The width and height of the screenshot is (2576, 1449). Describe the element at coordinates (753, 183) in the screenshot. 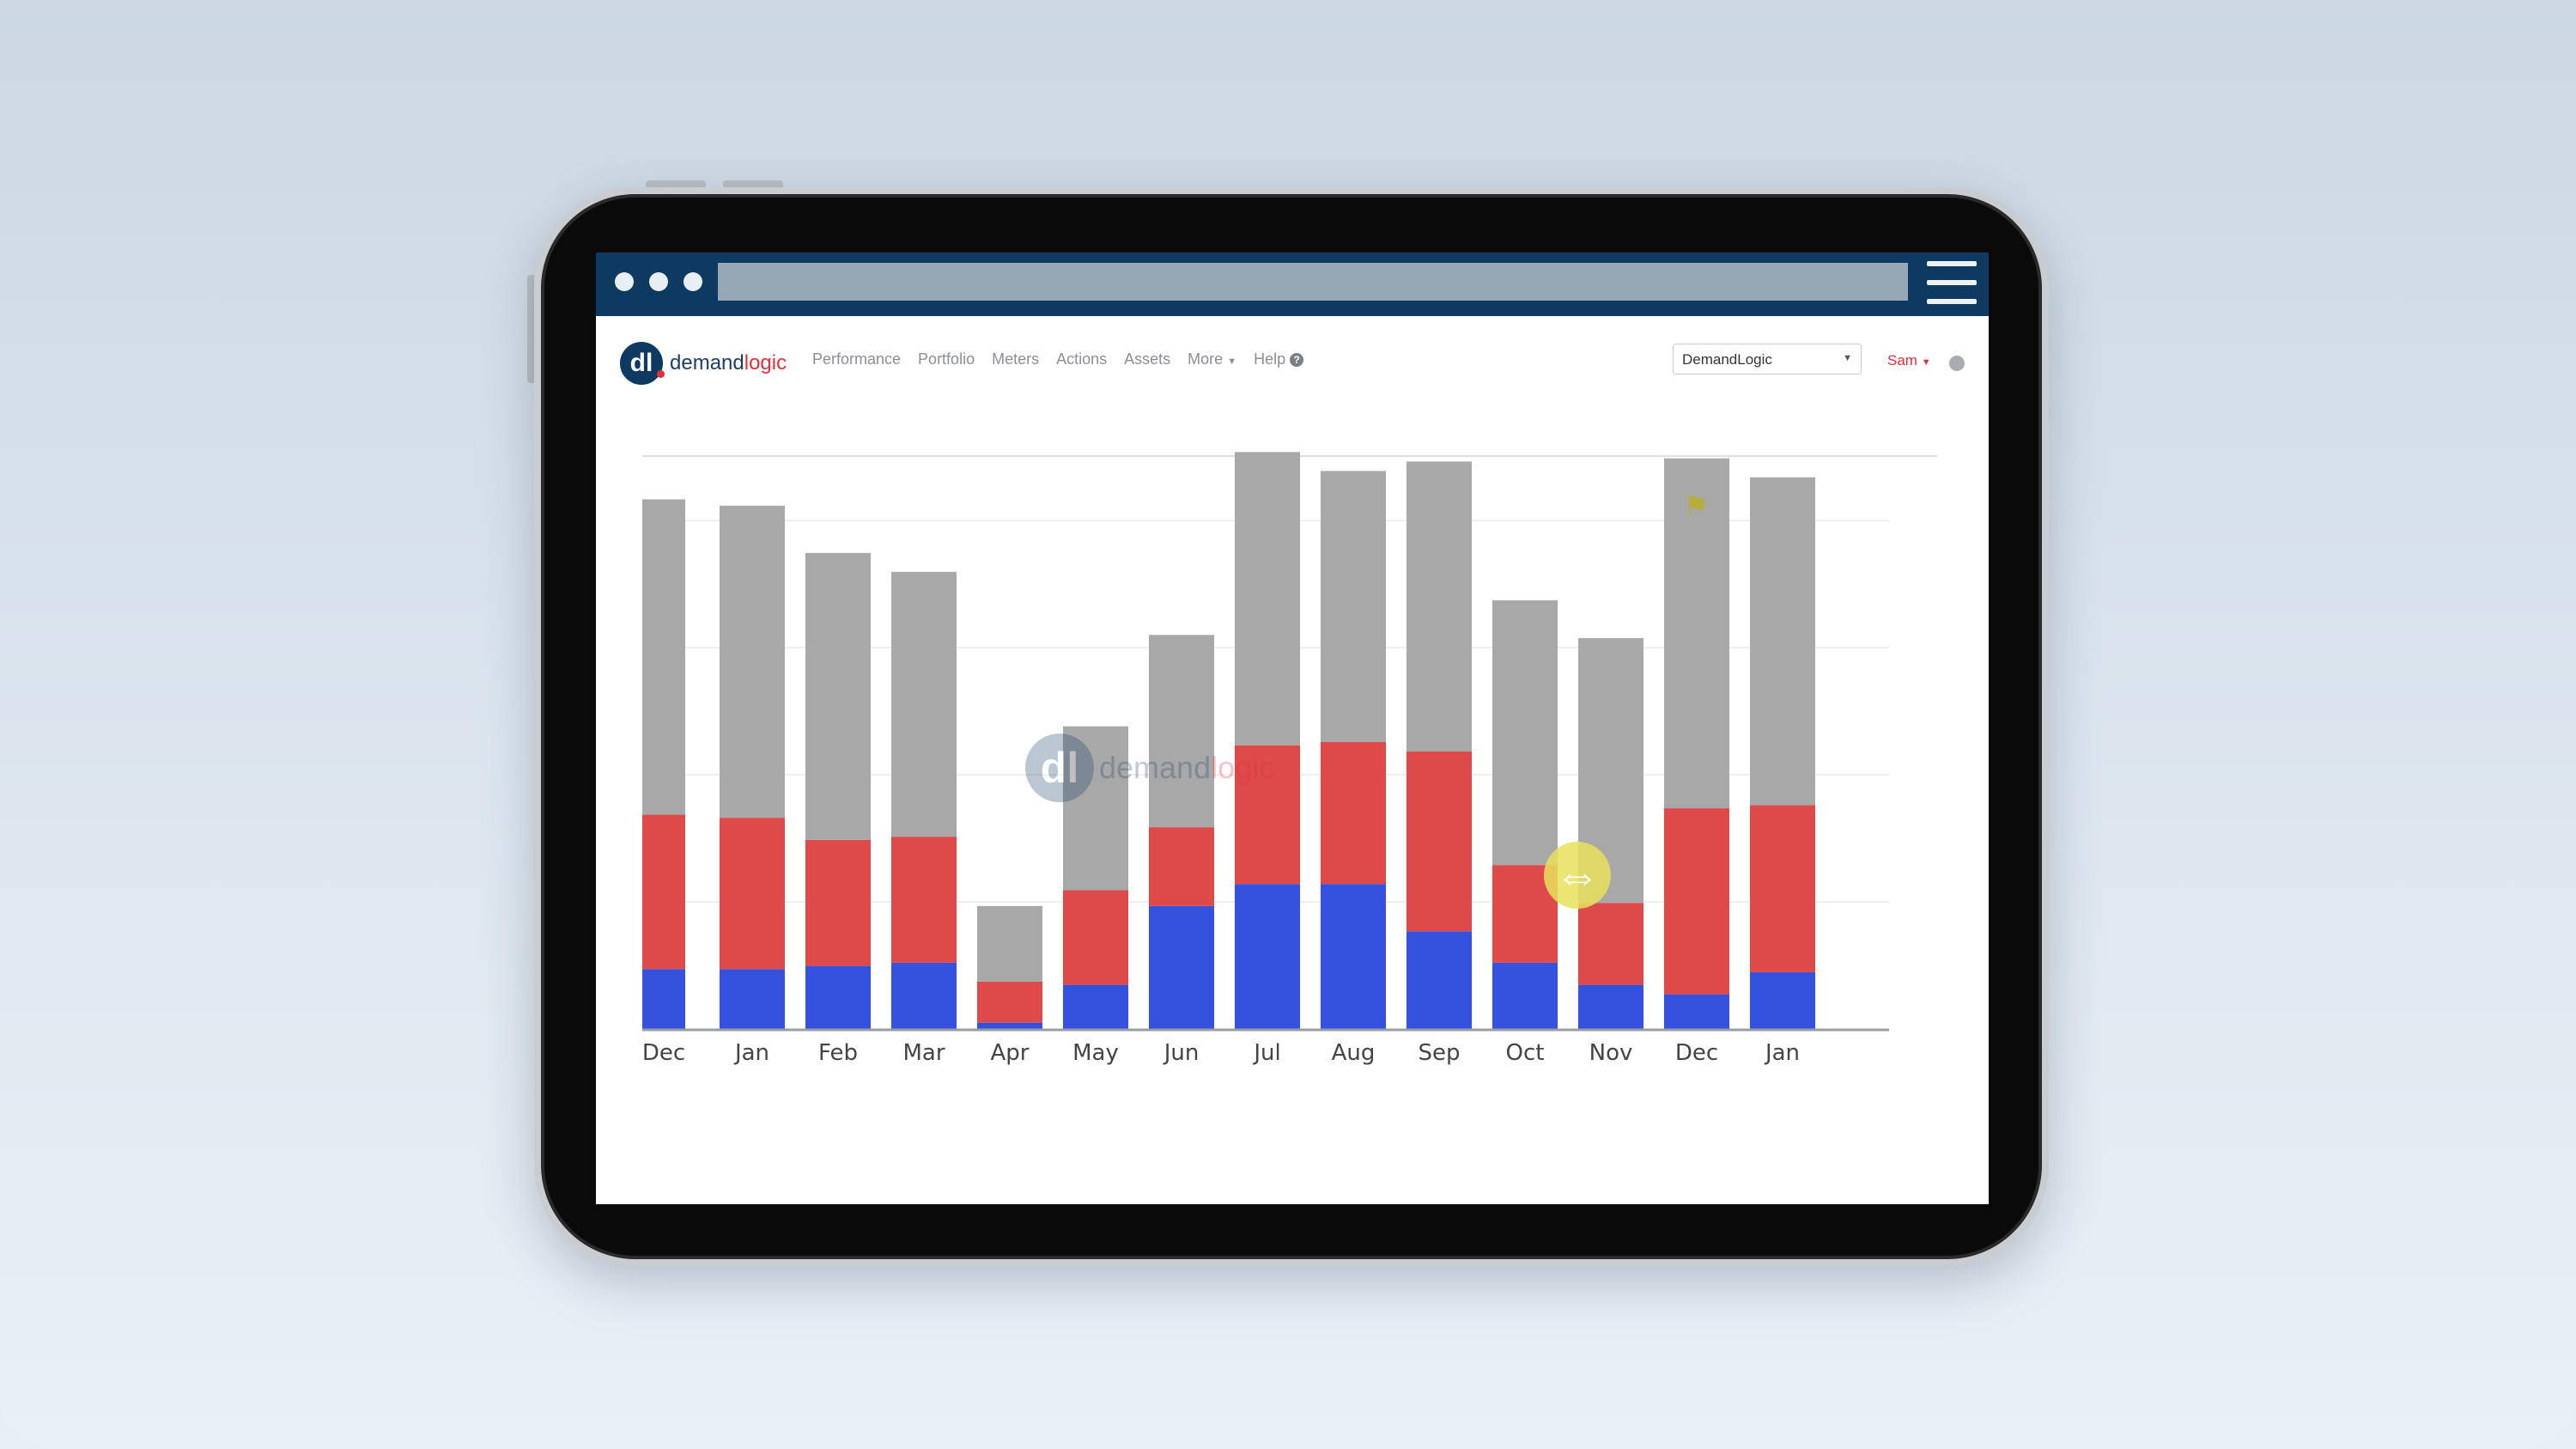

I see `tablet-power-button` at that location.